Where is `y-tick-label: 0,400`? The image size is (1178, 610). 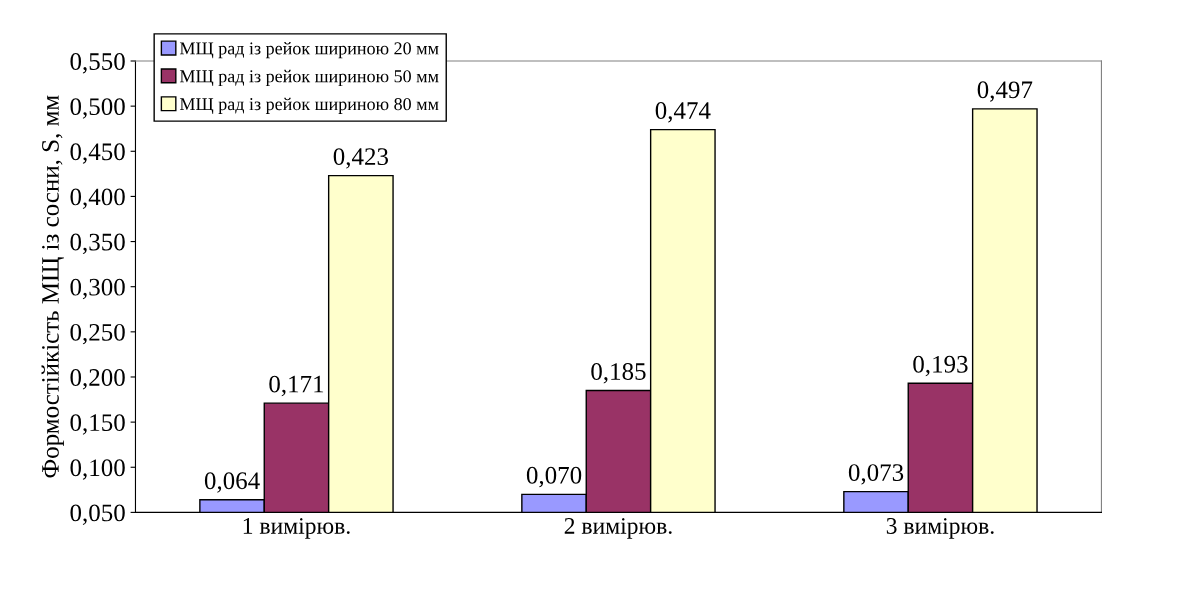 y-tick-label: 0,400 is located at coordinates (97, 198).